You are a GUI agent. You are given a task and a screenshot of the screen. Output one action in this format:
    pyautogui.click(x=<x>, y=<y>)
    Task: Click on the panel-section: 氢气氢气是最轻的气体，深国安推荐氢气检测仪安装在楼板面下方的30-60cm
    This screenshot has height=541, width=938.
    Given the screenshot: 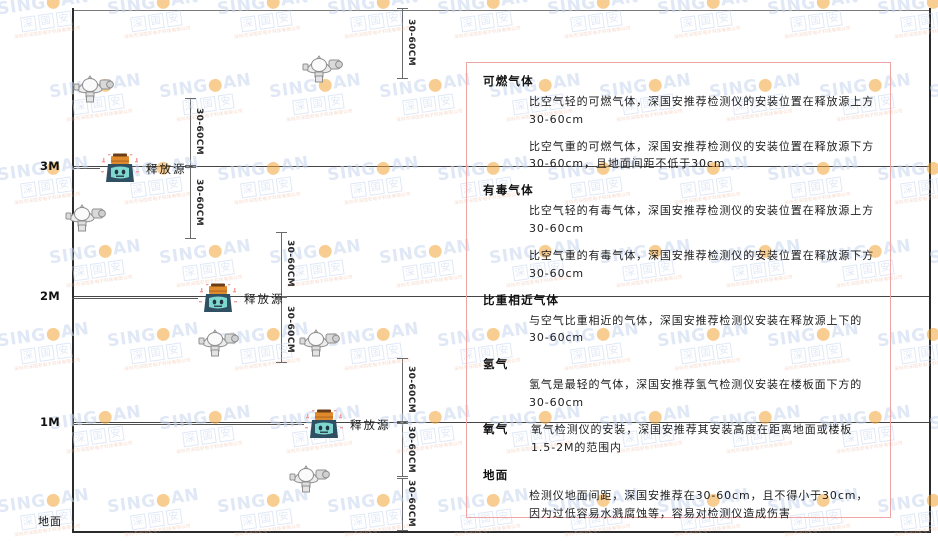 What is the action you would take?
    pyautogui.click(x=678, y=384)
    